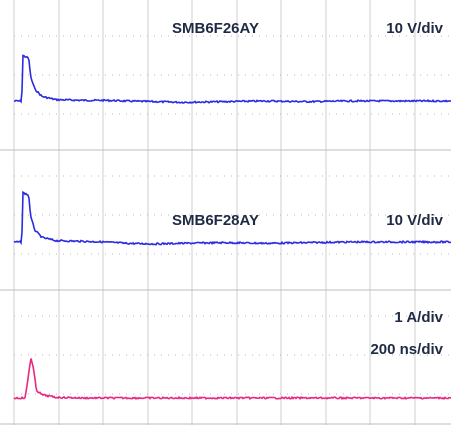 The height and width of the screenshot is (425, 451). I want to click on trace2-scale-label: 10 V/div, so click(414, 220).